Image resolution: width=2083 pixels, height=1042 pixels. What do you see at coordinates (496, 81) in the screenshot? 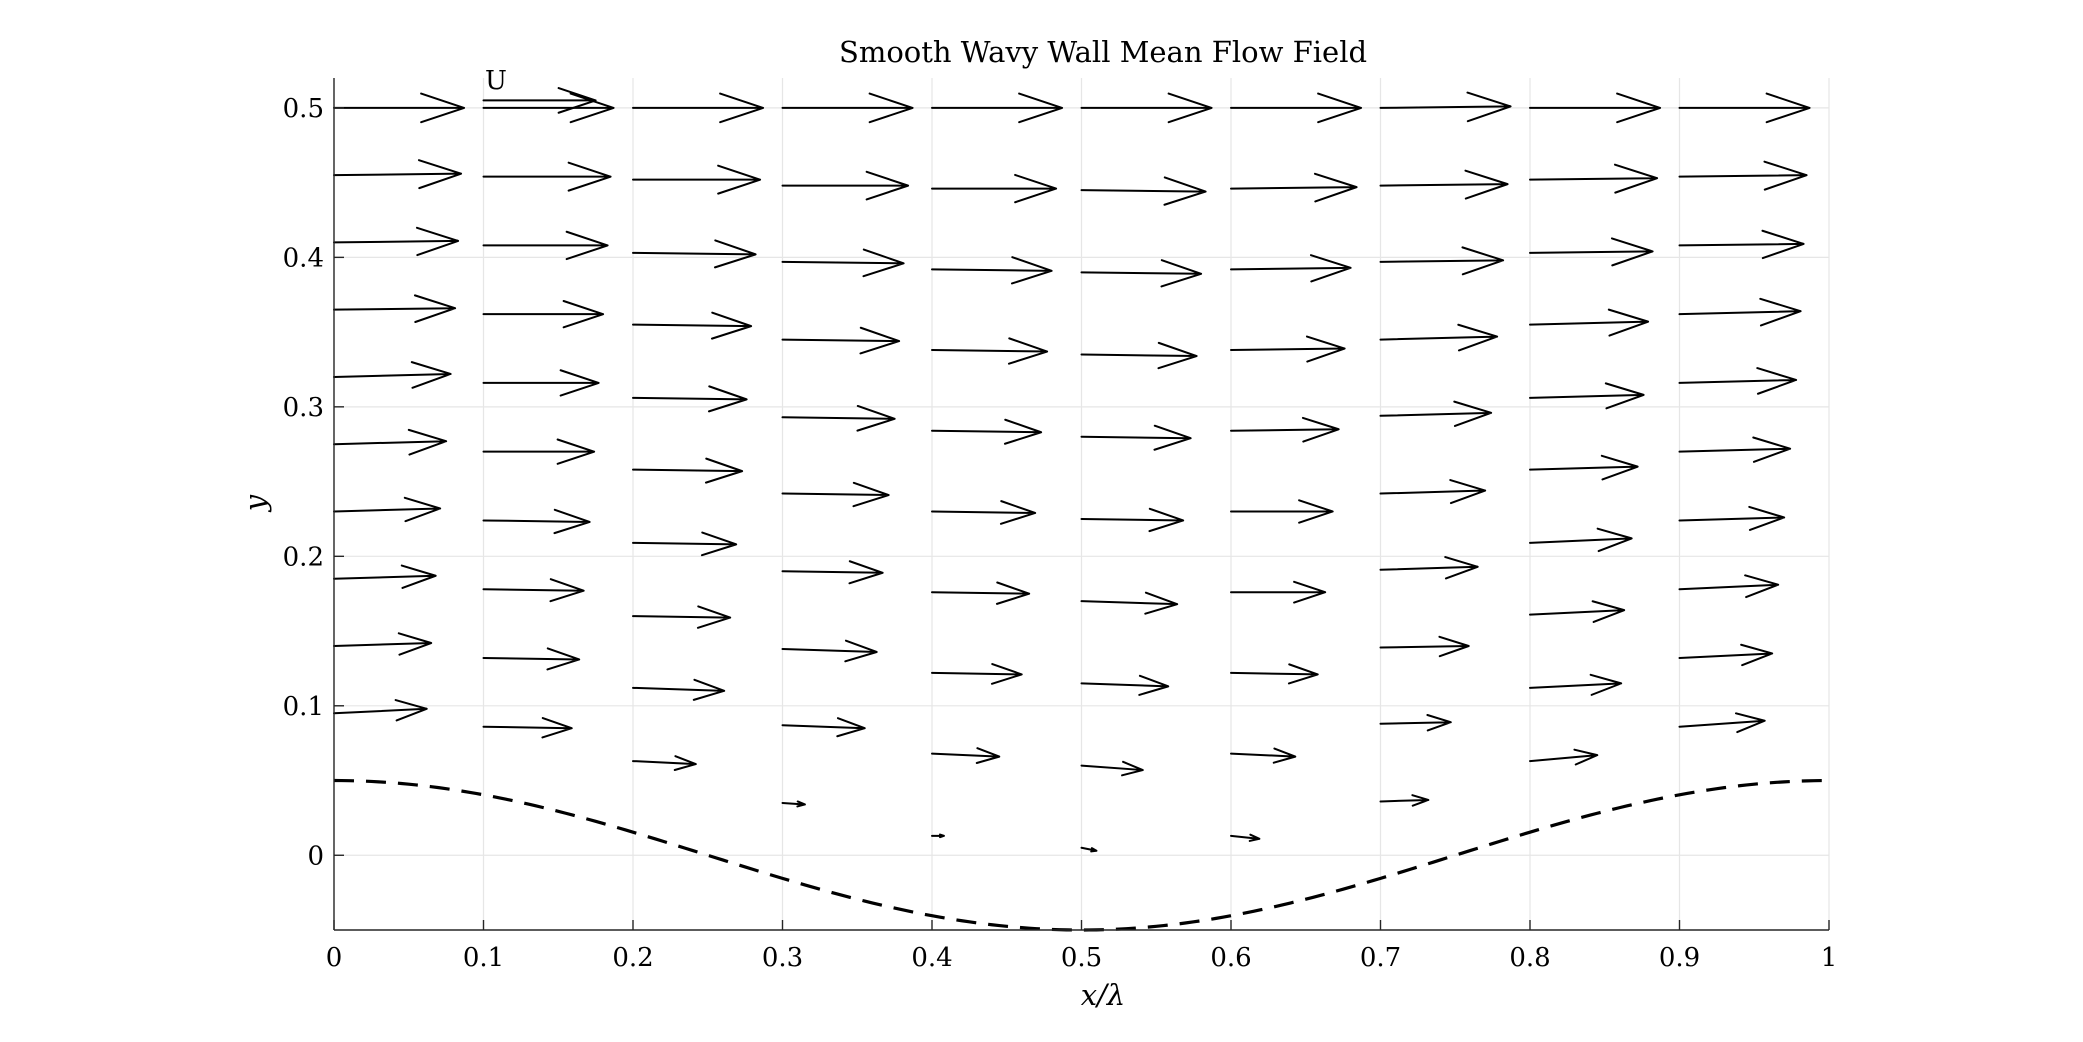
I see `reference-vector-label: U` at bounding box center [496, 81].